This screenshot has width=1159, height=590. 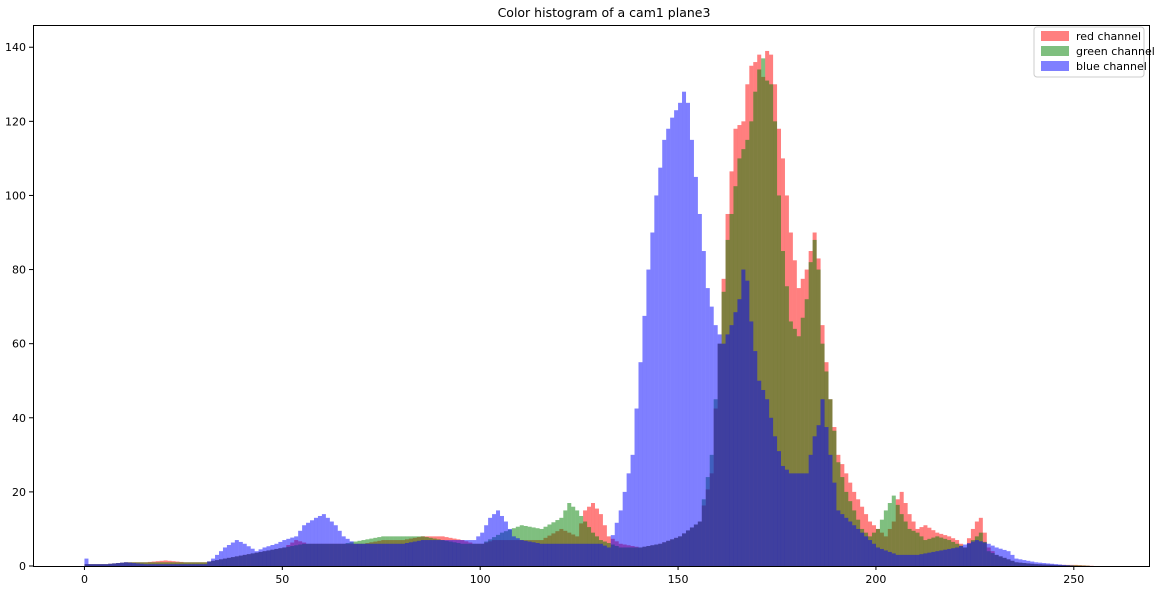 I want to click on legend-label-red: red channel, so click(x=1108, y=36).